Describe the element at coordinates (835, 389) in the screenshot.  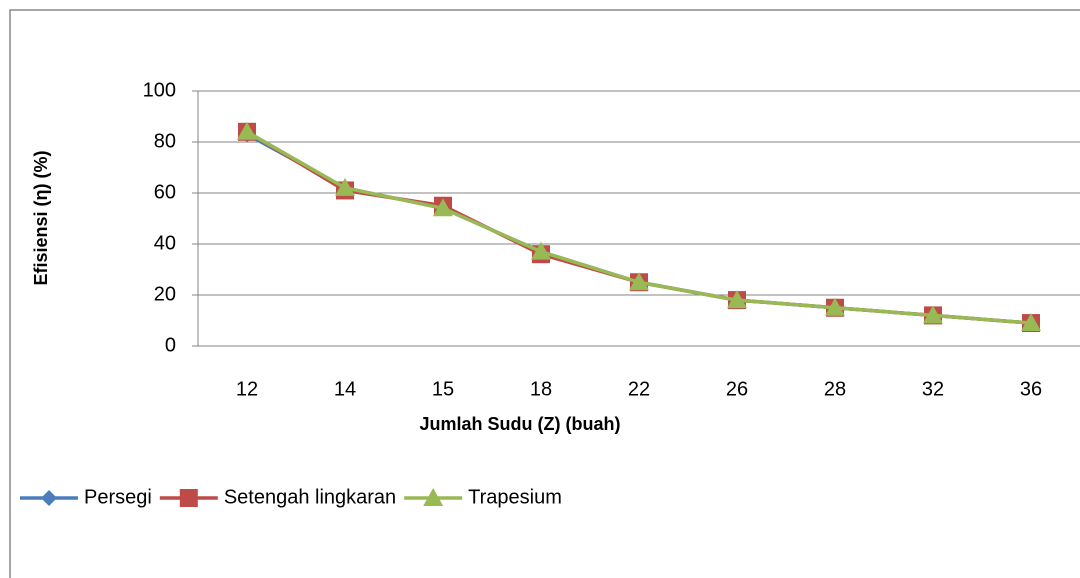
I see `x-tick-label: 28` at that location.